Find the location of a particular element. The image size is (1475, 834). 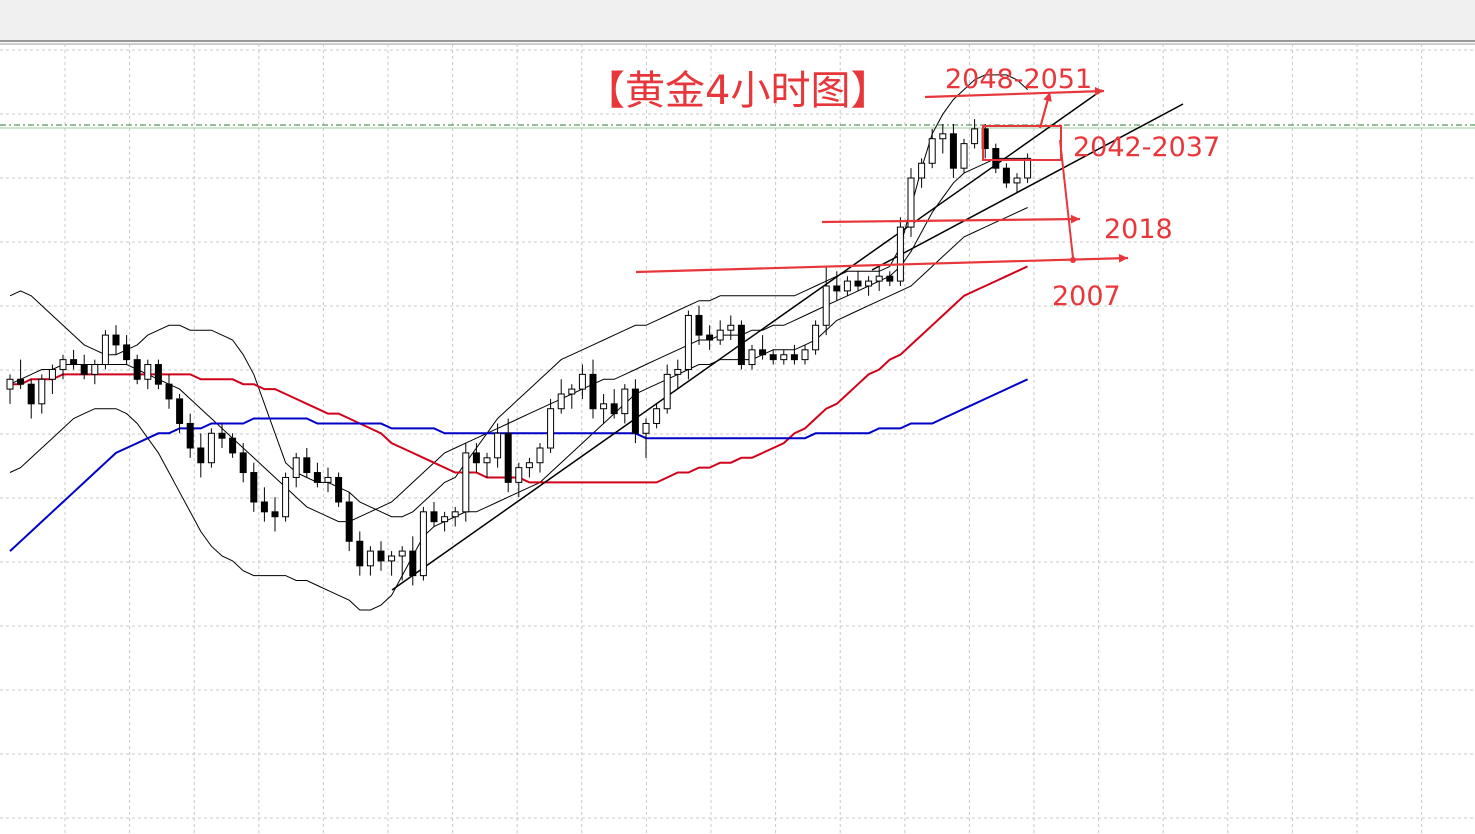

support-2007-arrow-shaft is located at coordinates (882, 265).